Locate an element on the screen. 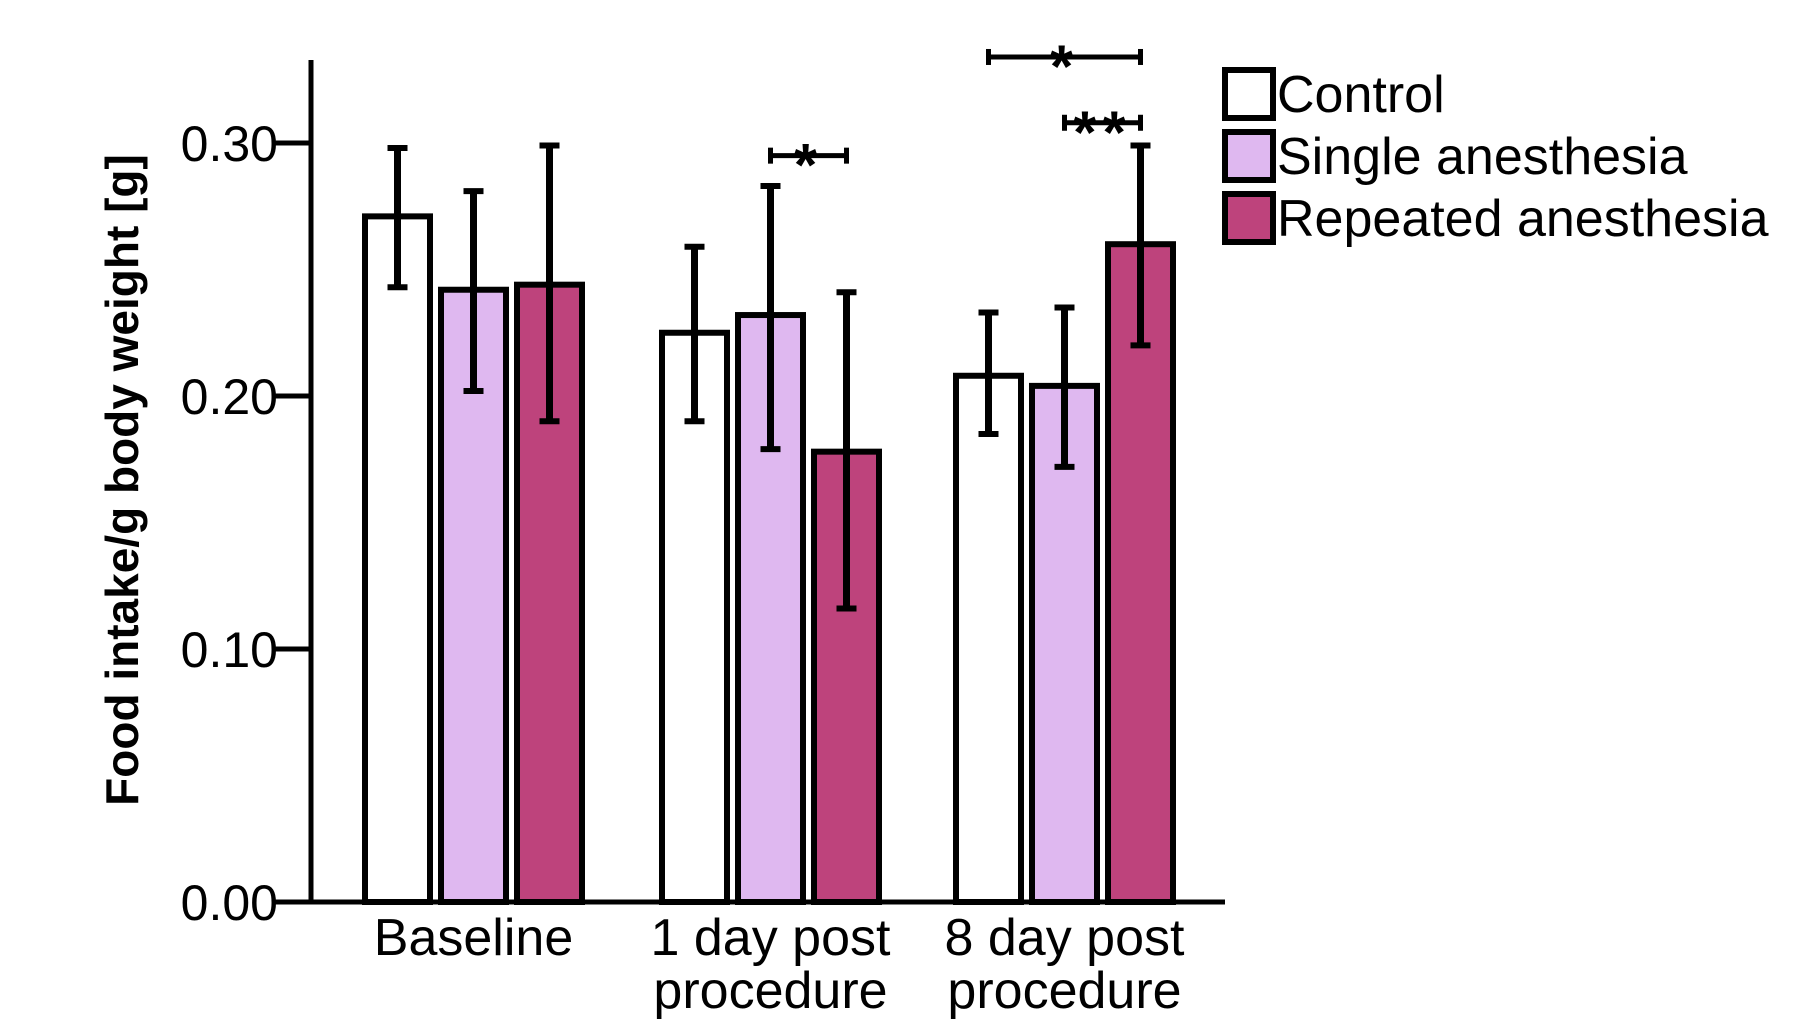  x-tick-label: 1 day post is located at coordinates (771, 938).